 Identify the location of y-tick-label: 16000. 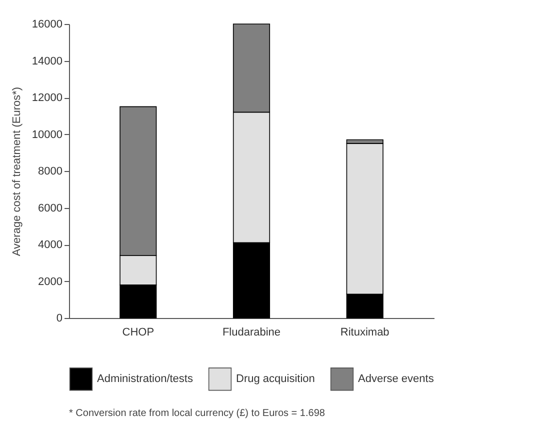
(47, 24).